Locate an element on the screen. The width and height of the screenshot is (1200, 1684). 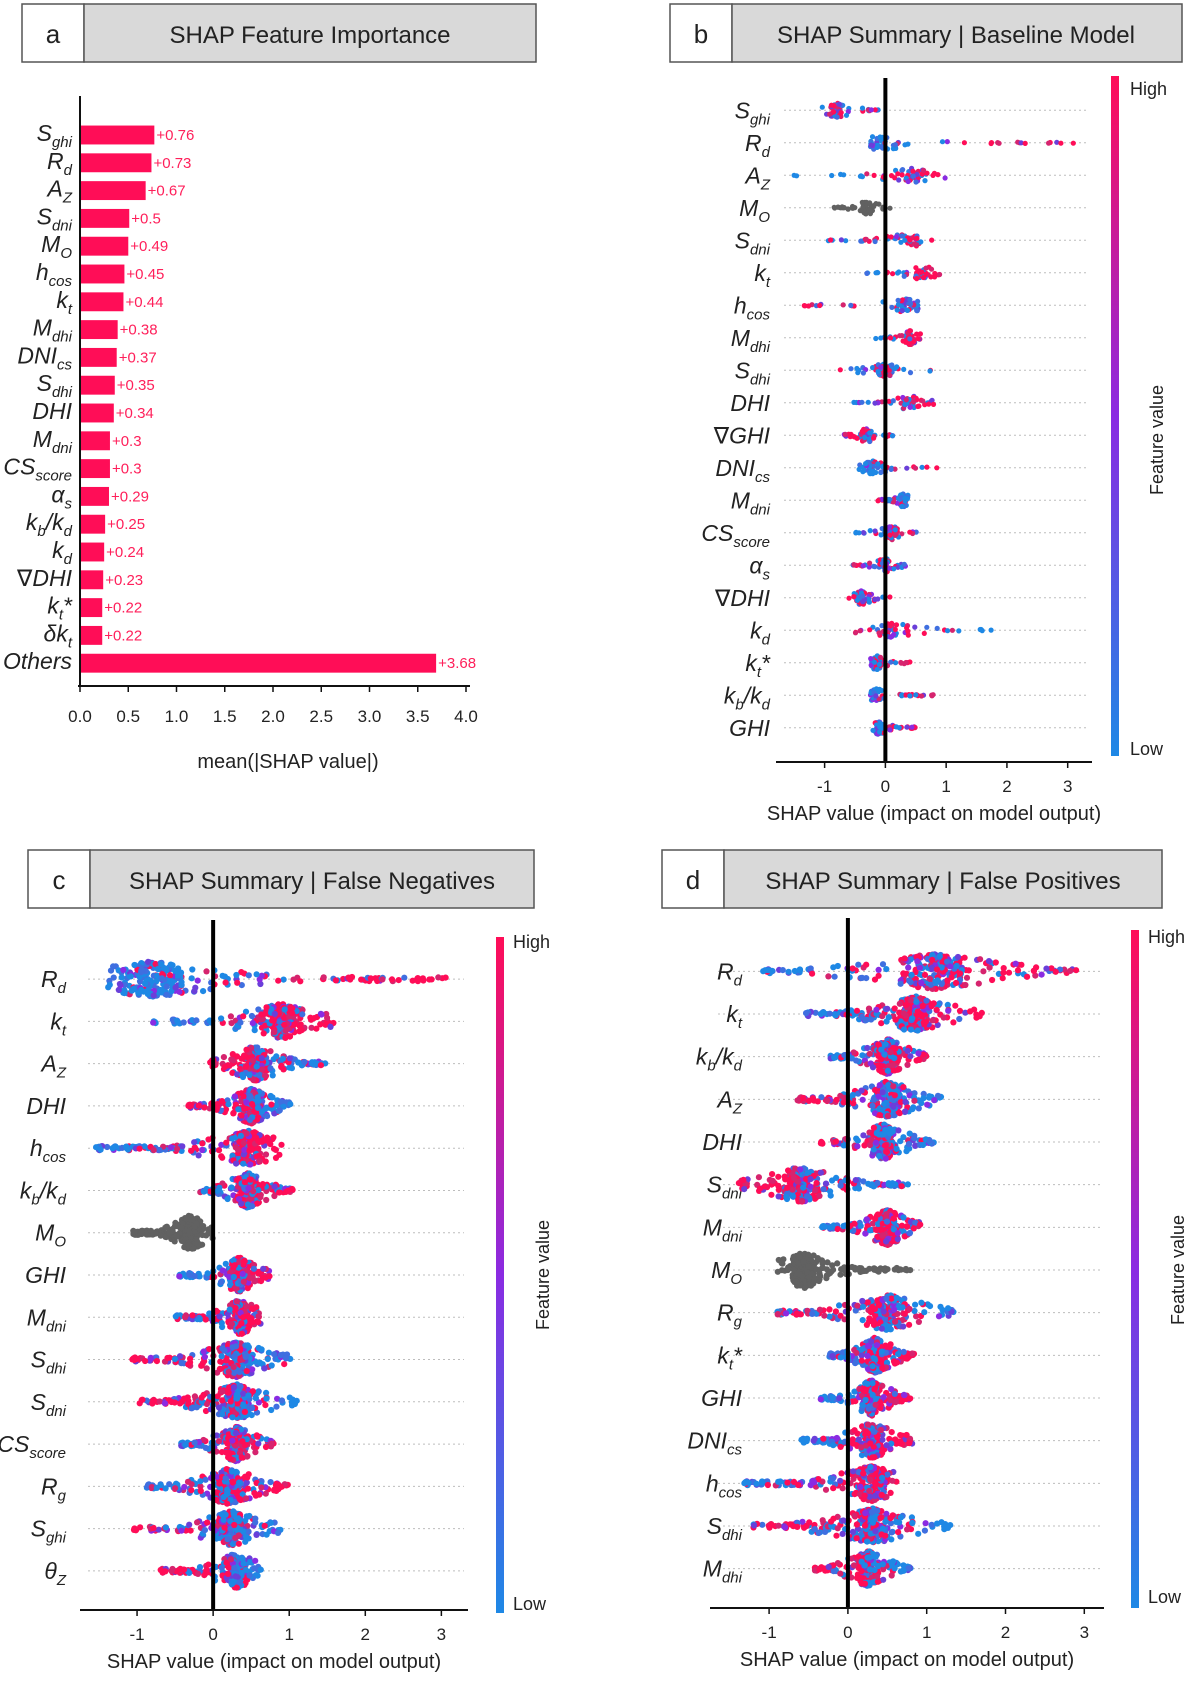
bar-value-label: +3.68 is located at coordinates (457, 663).